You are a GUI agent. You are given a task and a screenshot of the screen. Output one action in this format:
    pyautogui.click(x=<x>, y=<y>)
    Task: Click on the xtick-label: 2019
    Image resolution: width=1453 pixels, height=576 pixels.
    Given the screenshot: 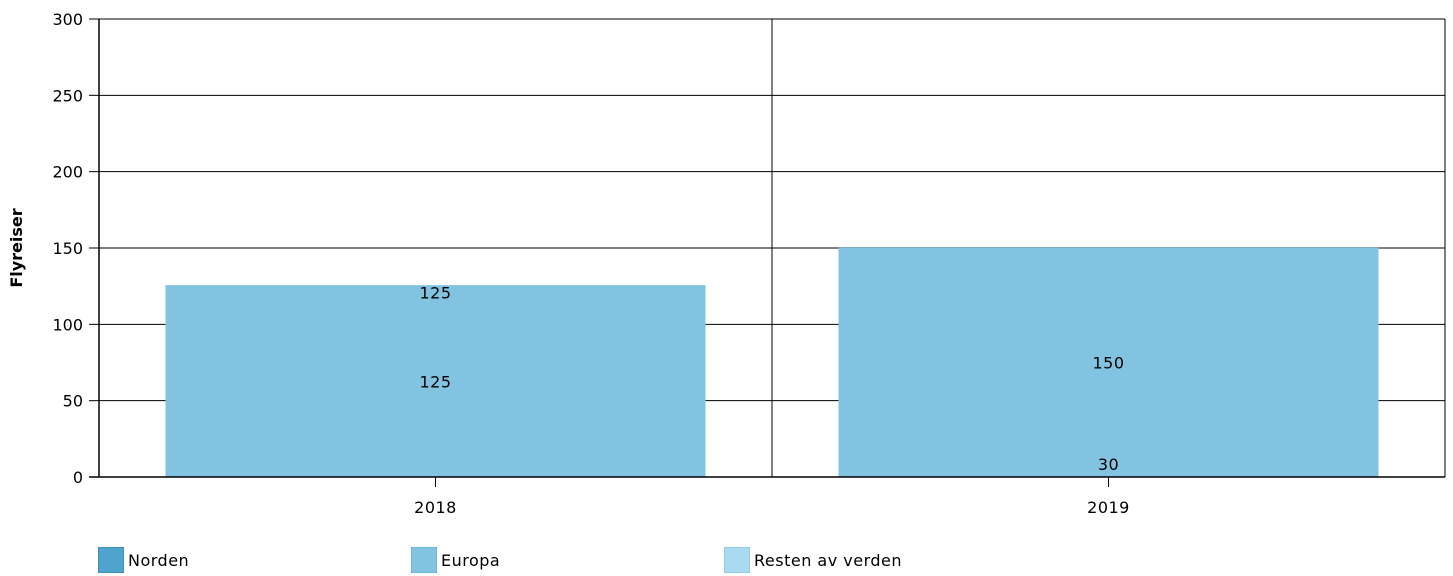 What is the action you would take?
    pyautogui.click(x=1108, y=507)
    